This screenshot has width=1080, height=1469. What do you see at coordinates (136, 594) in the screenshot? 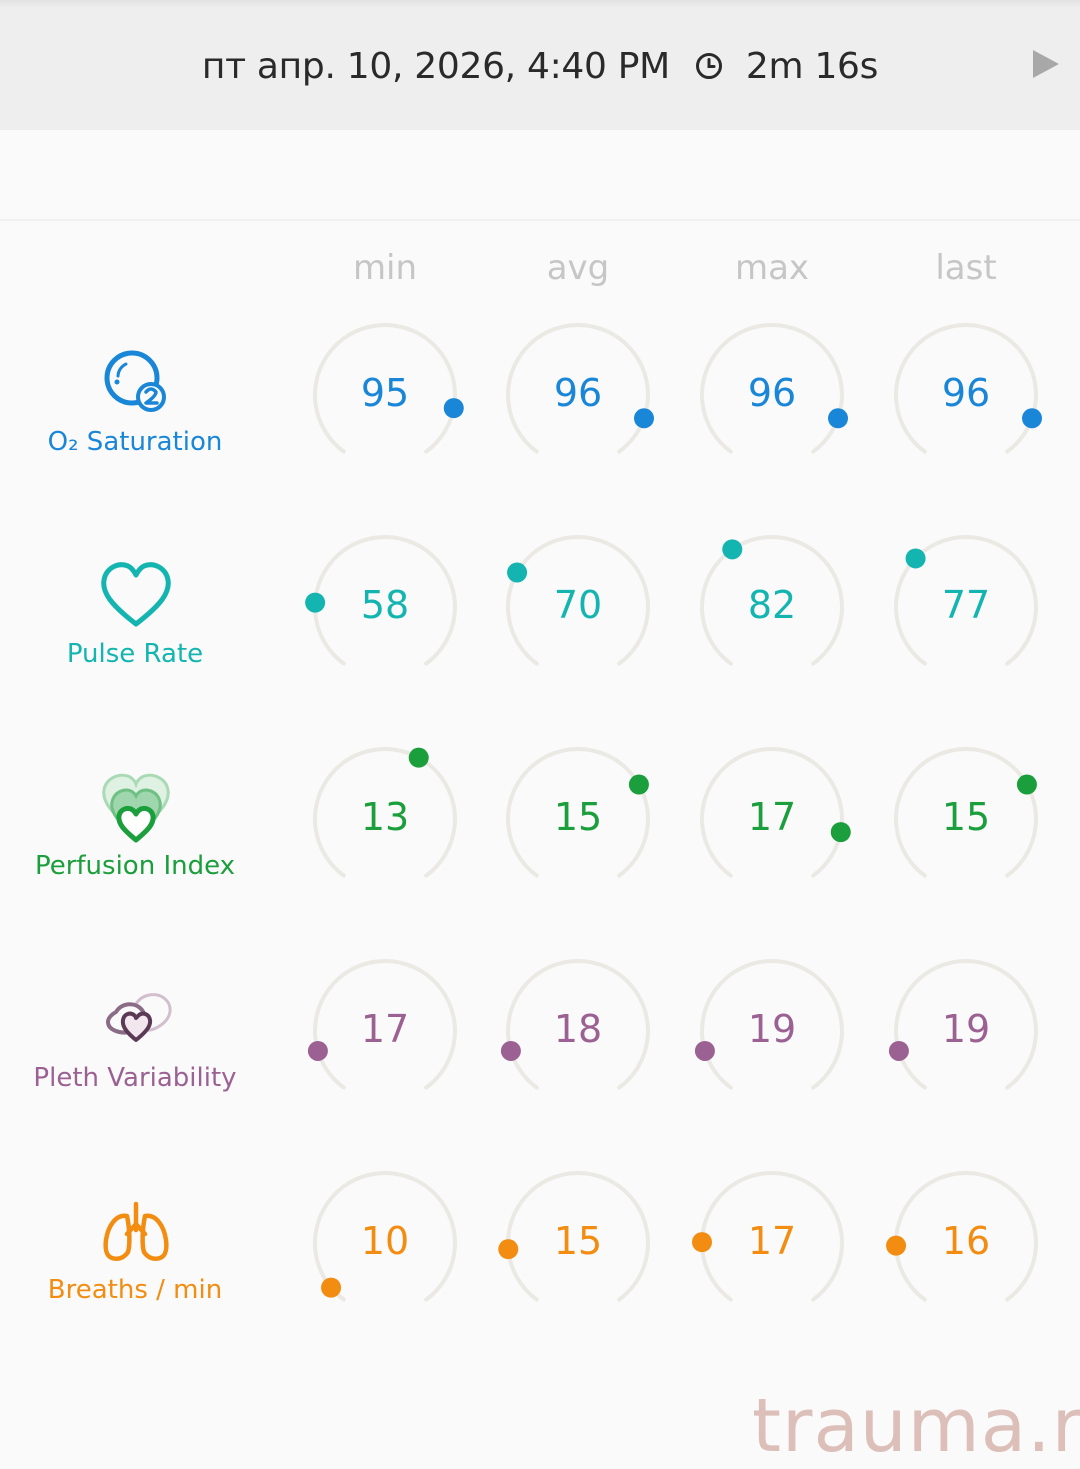
I see `heart-icon` at bounding box center [136, 594].